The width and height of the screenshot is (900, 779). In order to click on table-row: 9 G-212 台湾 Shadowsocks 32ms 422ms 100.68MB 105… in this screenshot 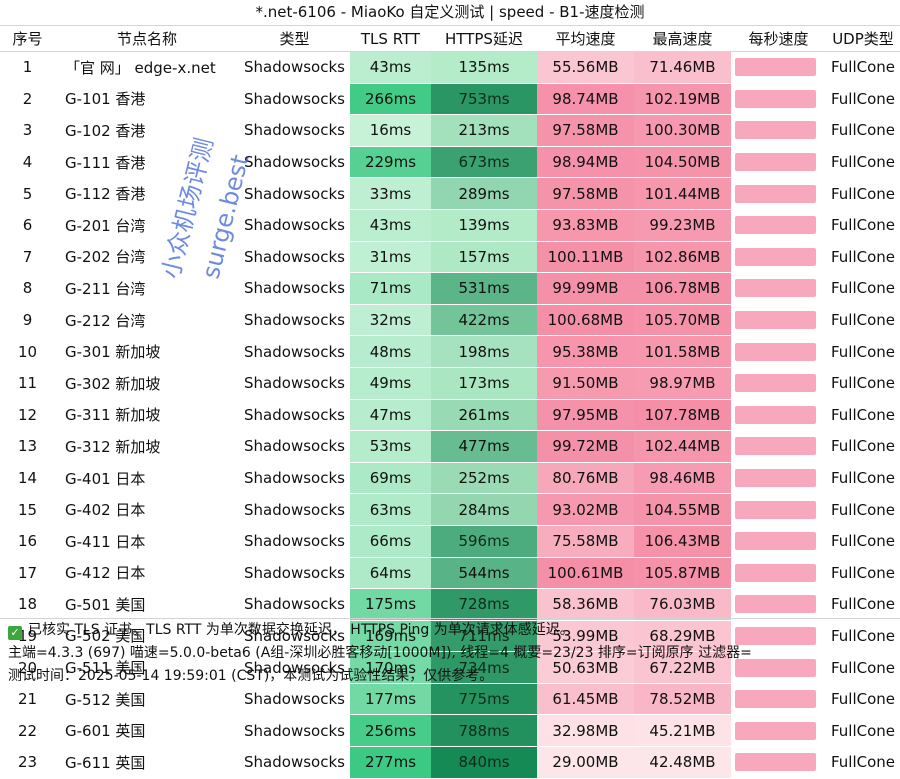, I will do `click(450, 320)`.